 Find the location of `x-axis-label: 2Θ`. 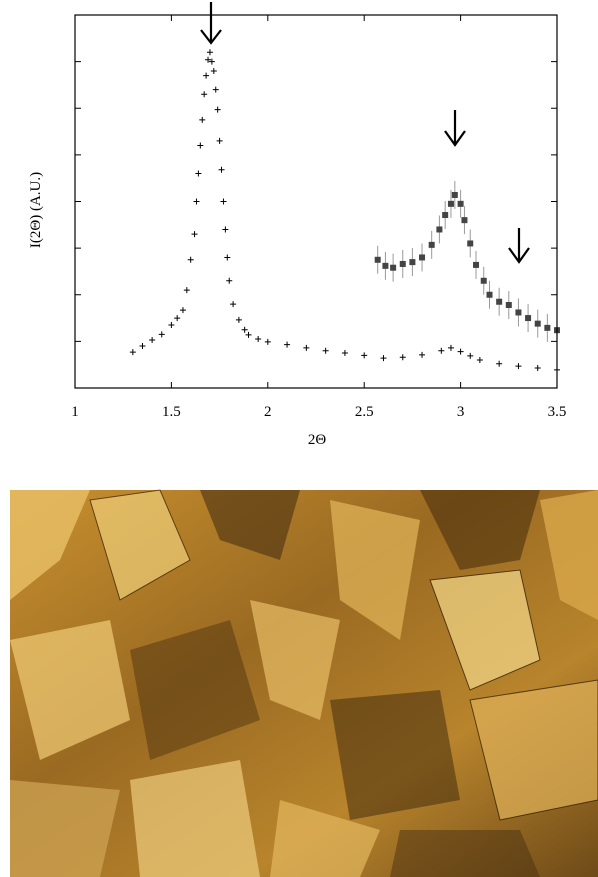

x-axis-label: 2Θ is located at coordinates (317, 440).